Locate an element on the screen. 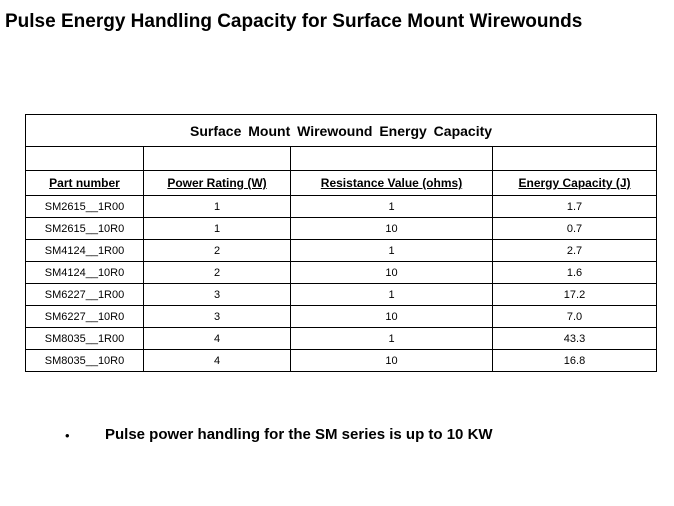 Image resolution: width=674 pixels, height=506 pixels. cell-energy-capacity: 1.7 is located at coordinates (574, 206).